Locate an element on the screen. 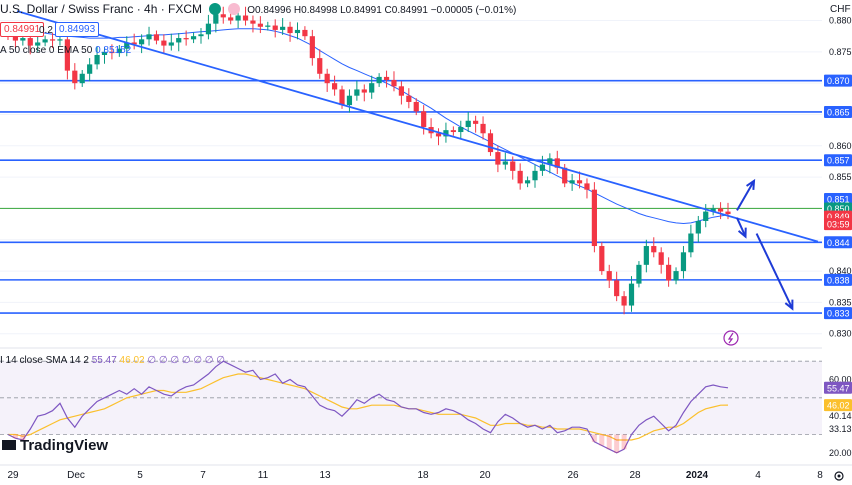  price-tag-label: 0.850 is located at coordinates (838, 209).